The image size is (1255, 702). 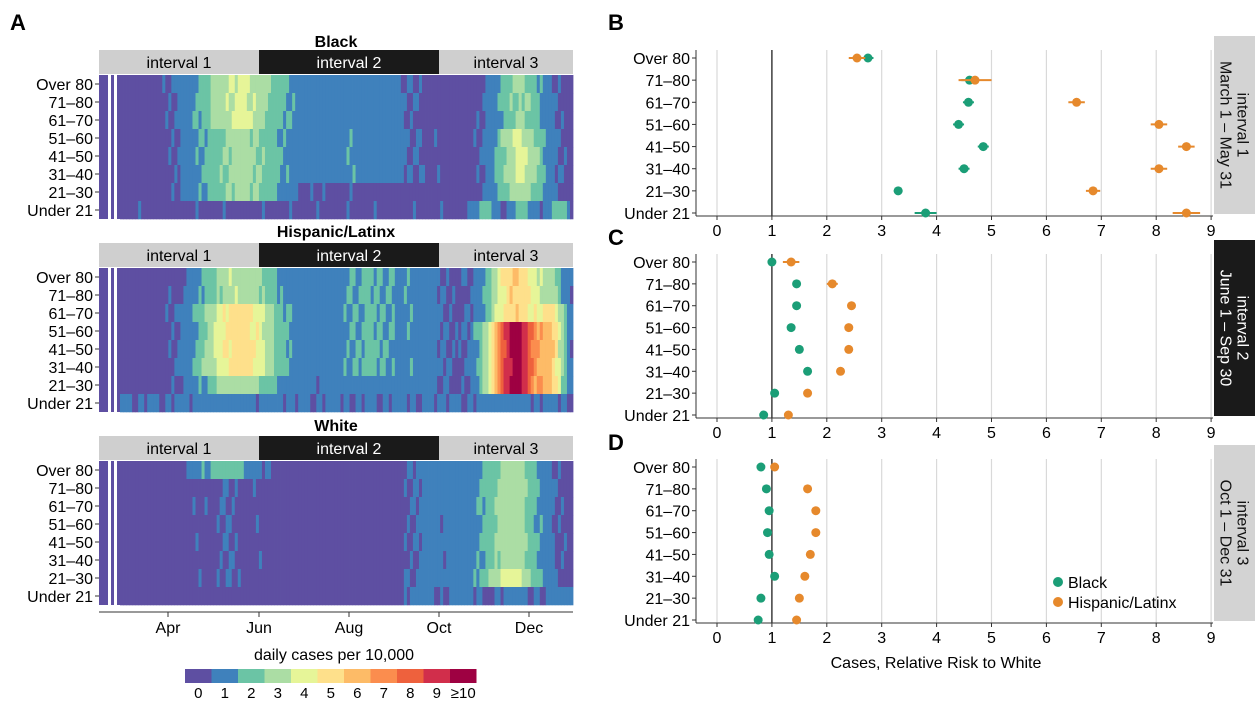 What do you see at coordinates (259, 628) in the screenshot?
I see `heatmap-x-tick-label: Jun` at bounding box center [259, 628].